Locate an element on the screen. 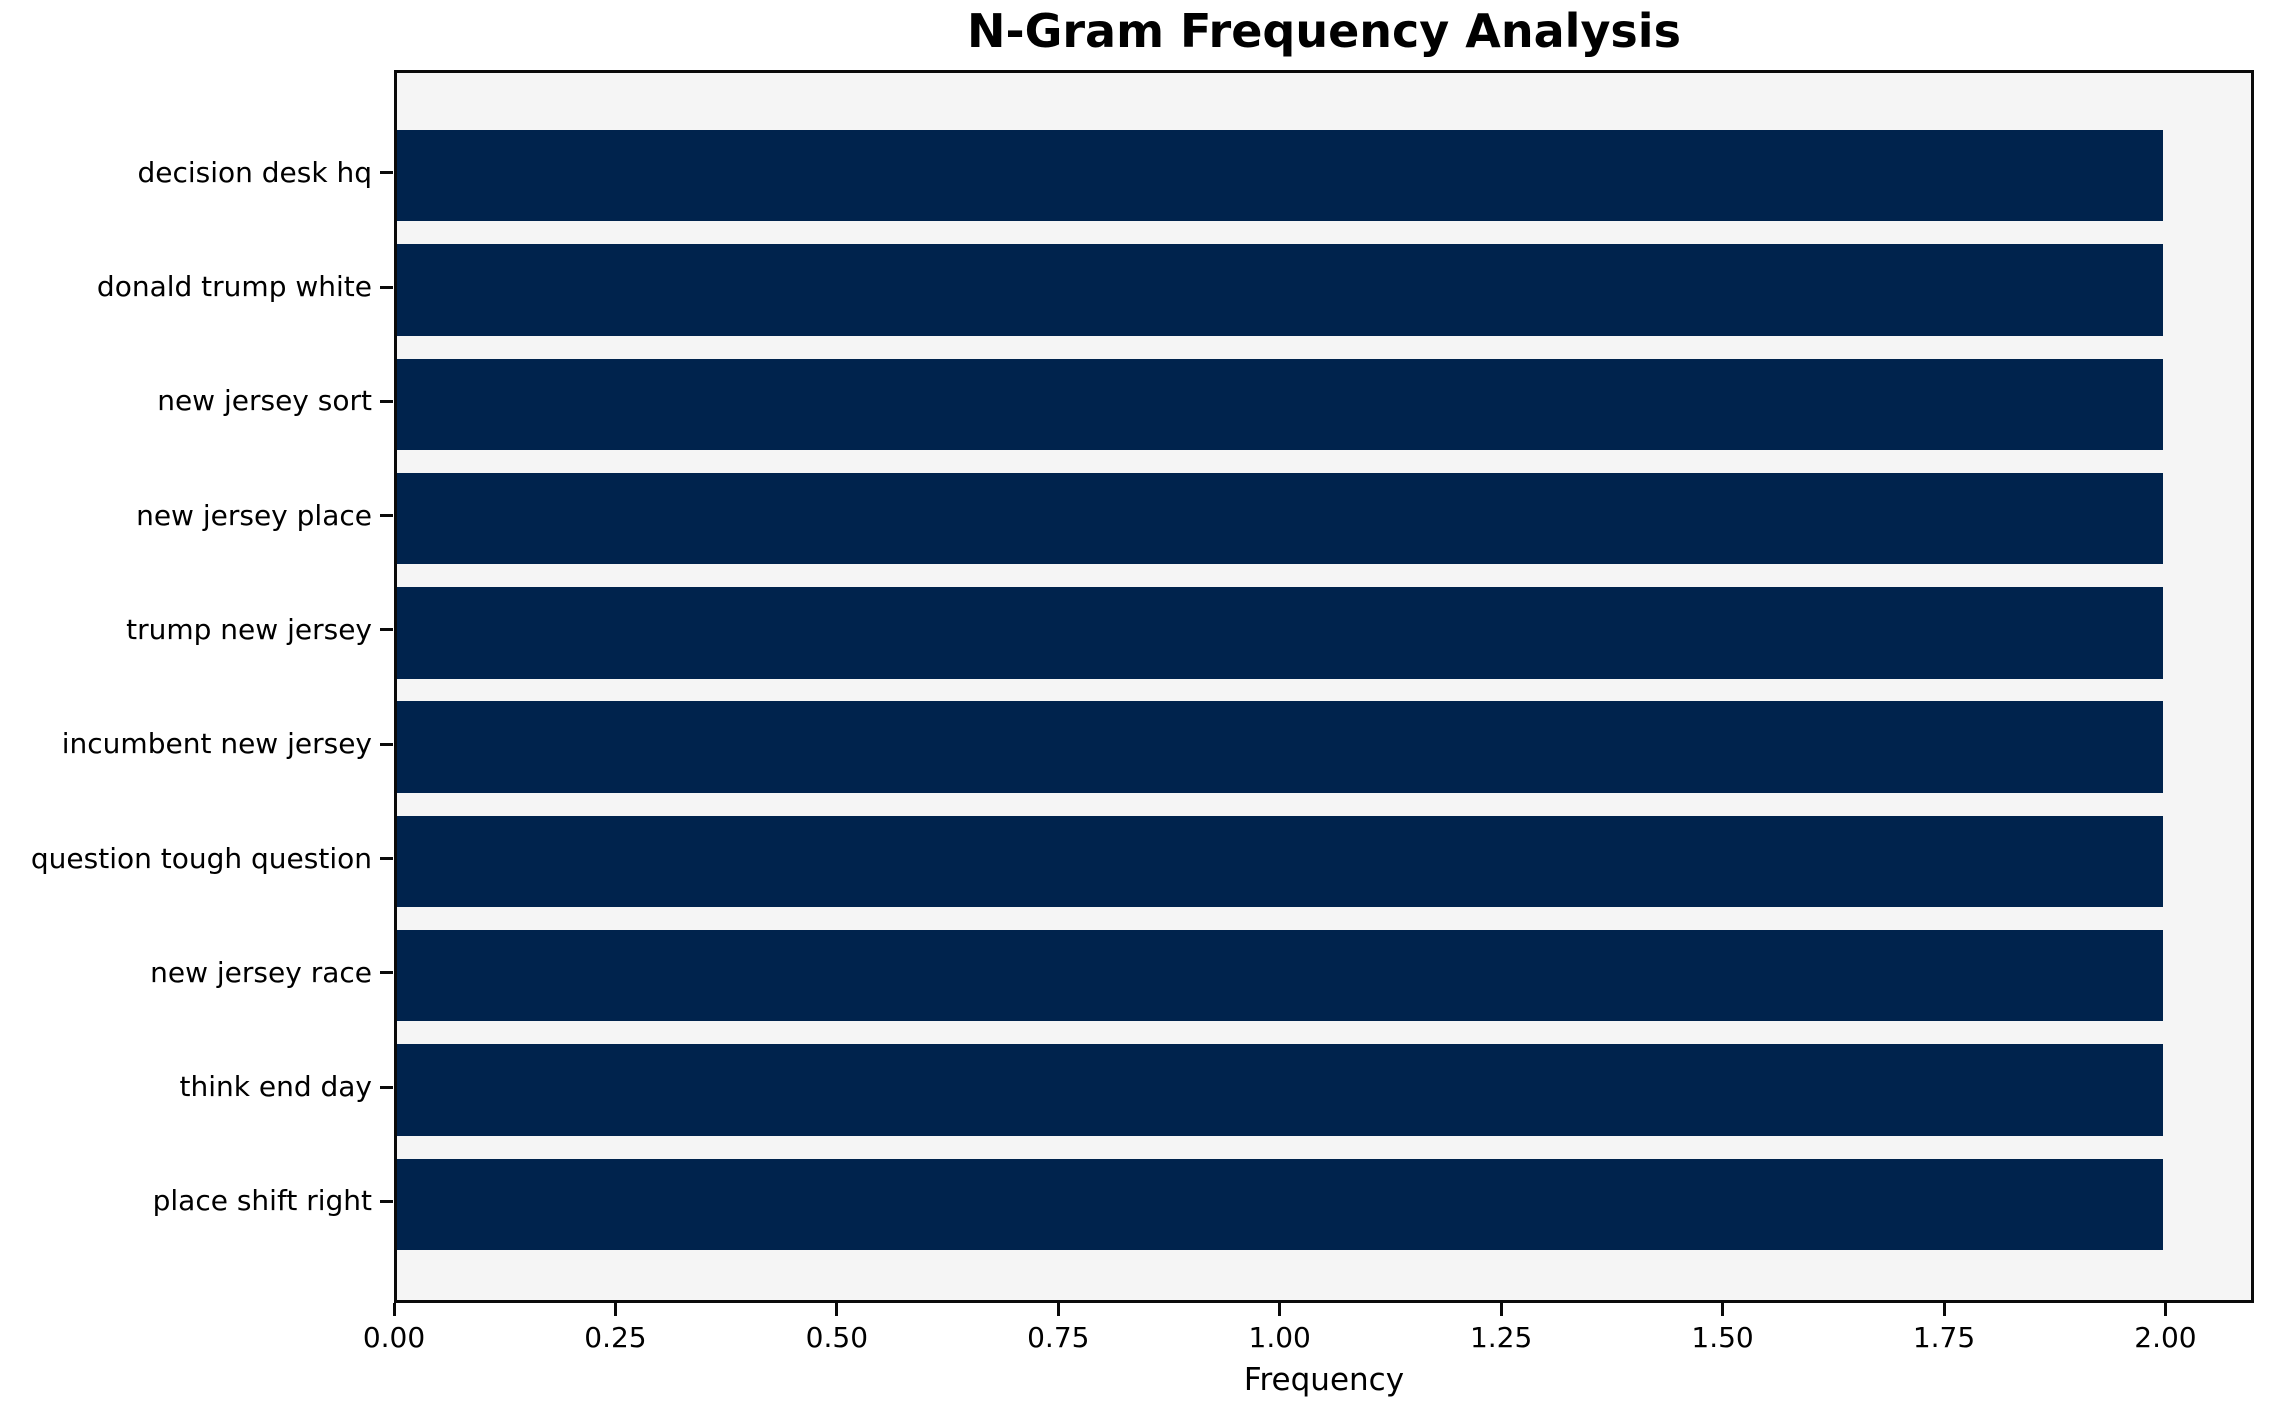 The height and width of the screenshot is (1414, 2273). x-tick-label: 0.25 is located at coordinates (615, 1337).